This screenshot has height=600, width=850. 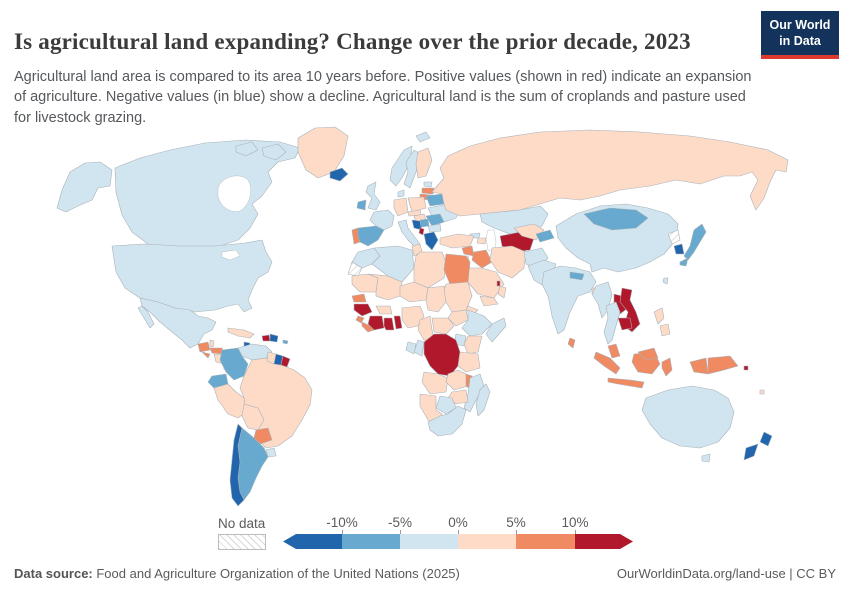 What do you see at coordinates (285, 342) in the screenshot?
I see `country-puerto-rico` at bounding box center [285, 342].